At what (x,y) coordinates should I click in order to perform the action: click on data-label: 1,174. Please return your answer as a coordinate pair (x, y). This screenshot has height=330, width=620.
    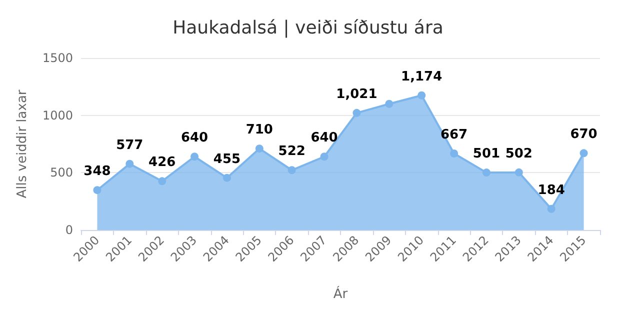
    Looking at the image, I should click on (421, 76).